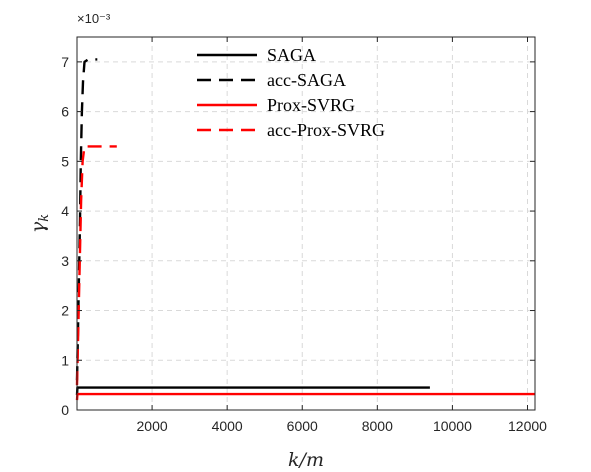  I want to click on x-tick-label: 12000, so click(527, 426).